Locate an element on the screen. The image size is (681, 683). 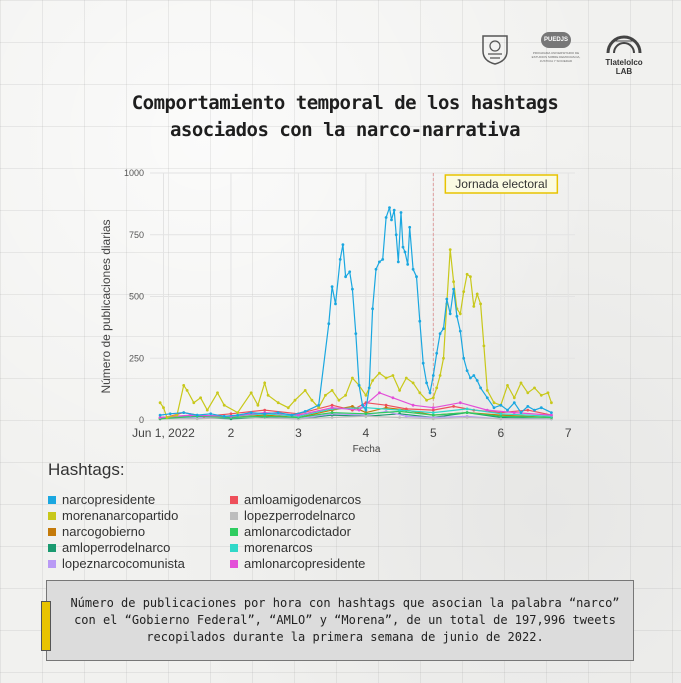
legend-label: amloperrodelnarco is located at coordinates (116, 547).